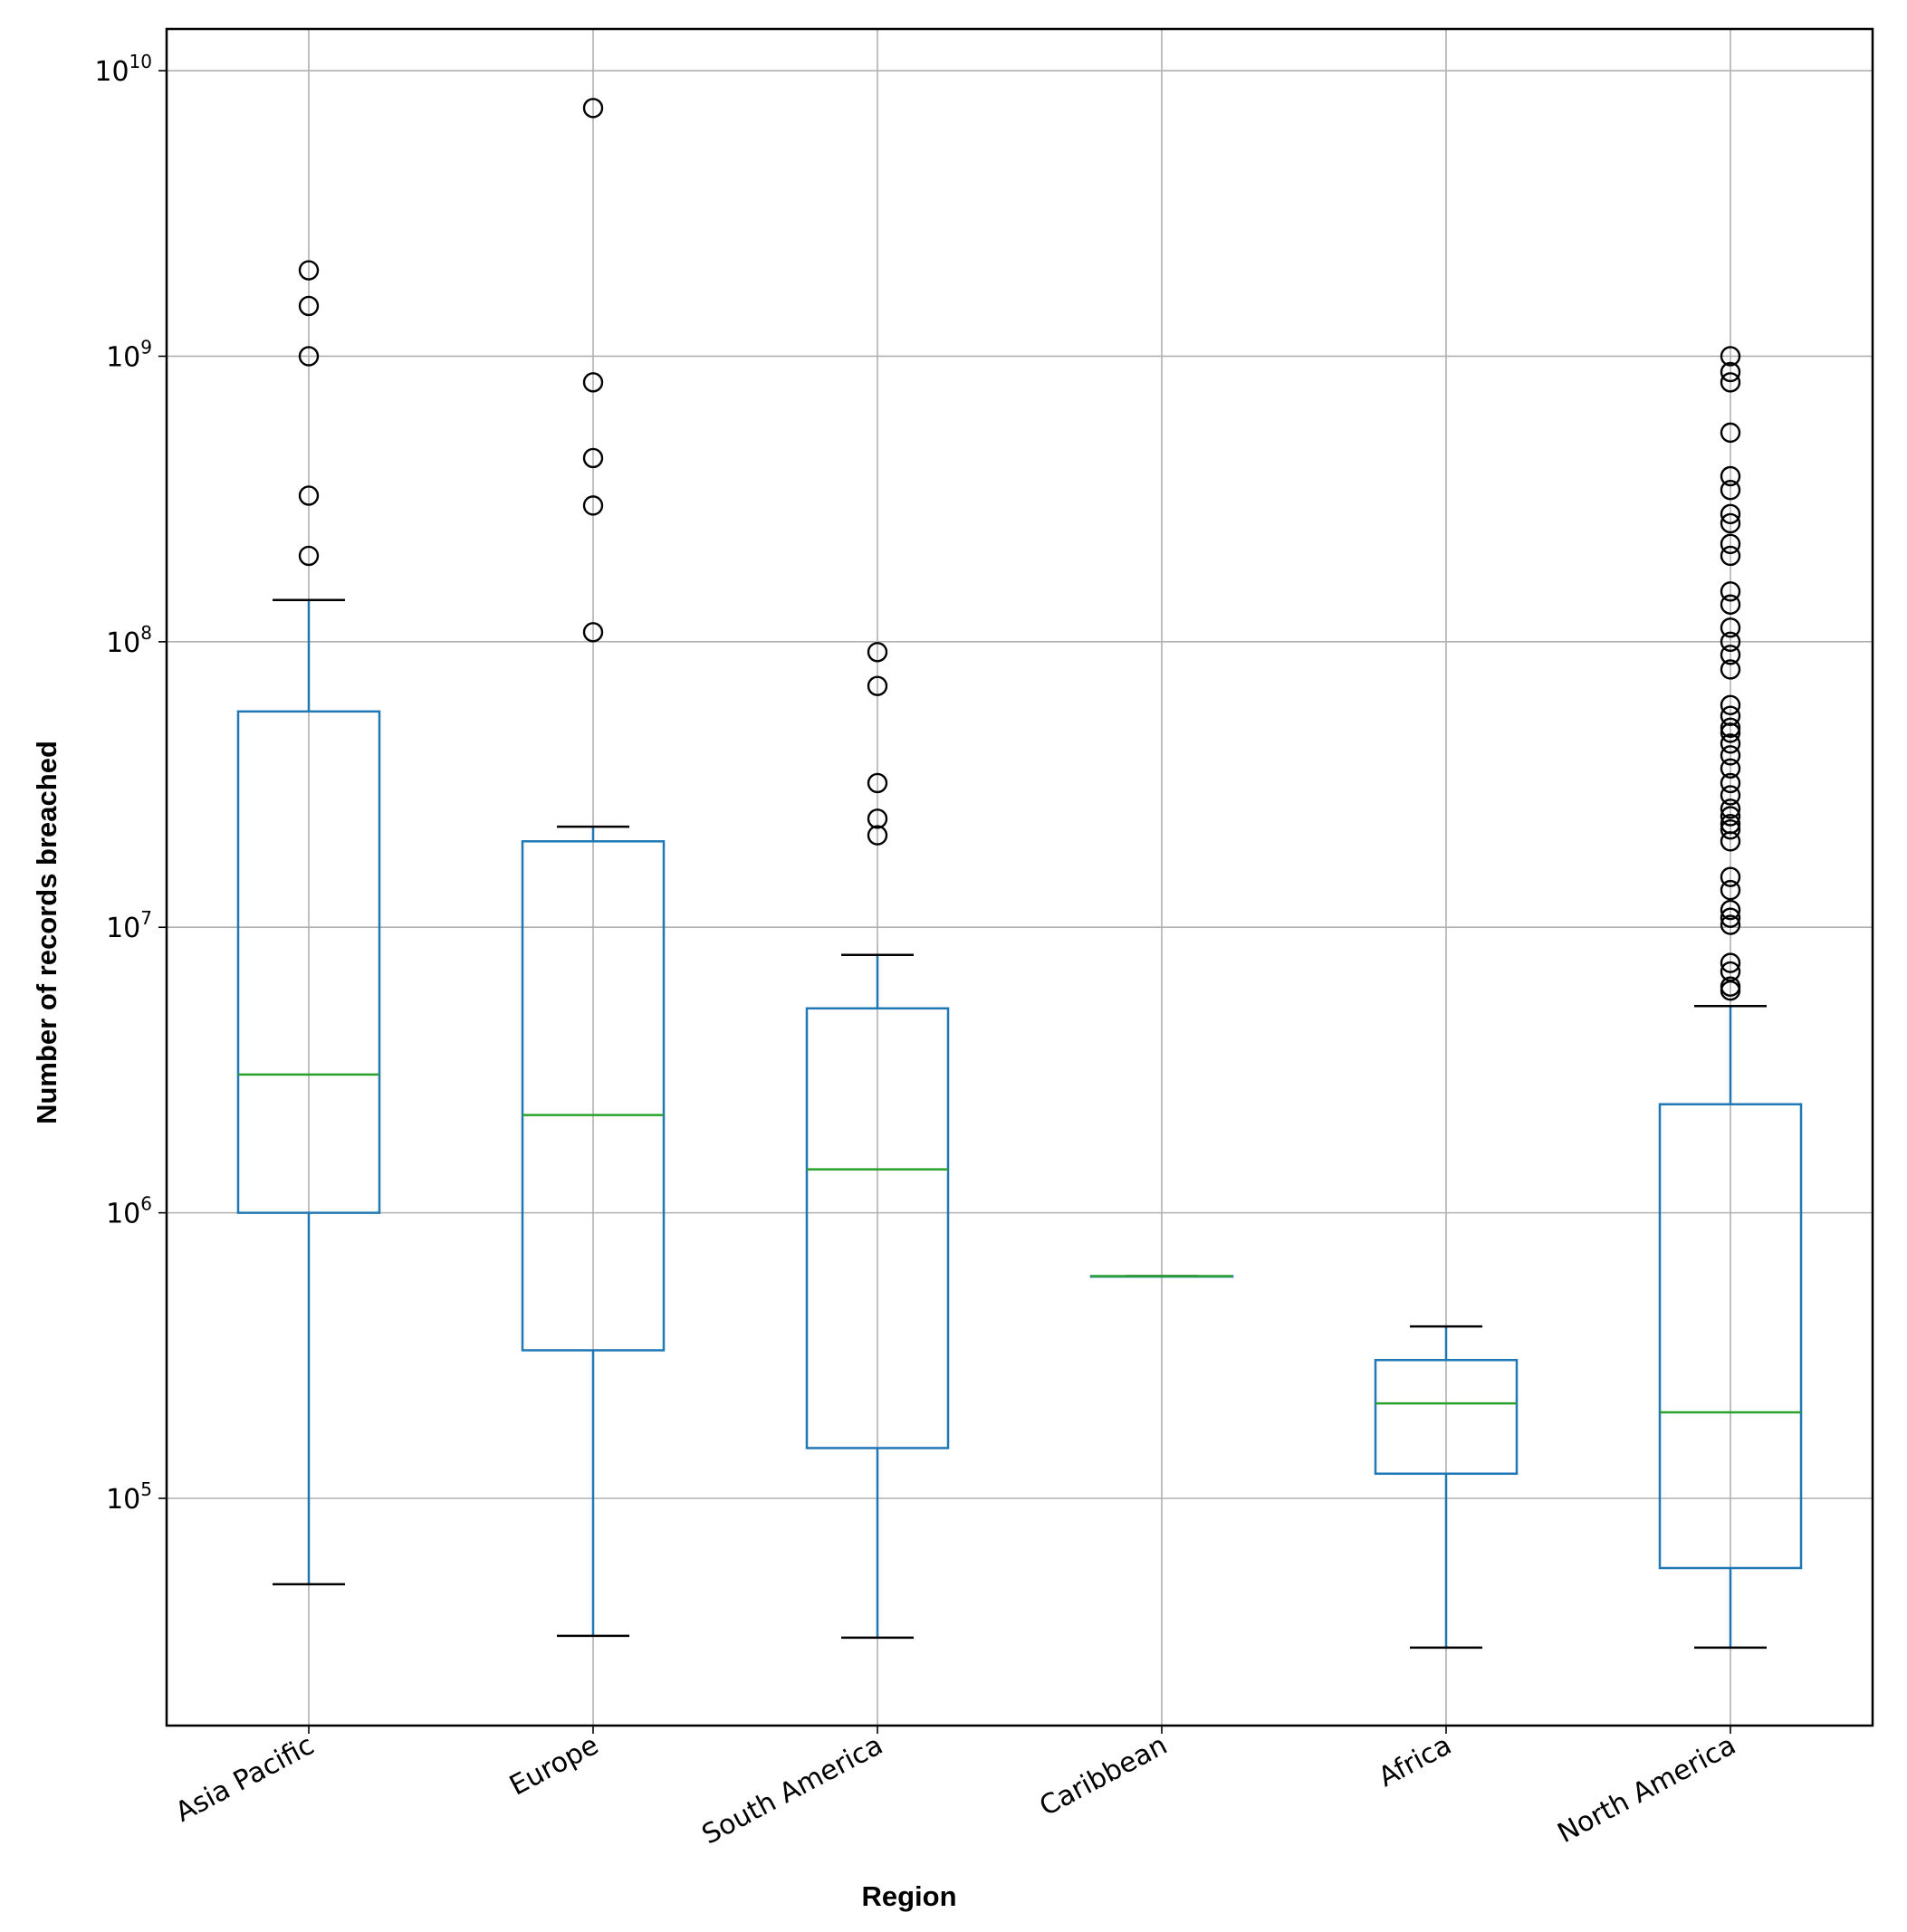 This screenshot has width=1907, height=1932. Describe the element at coordinates (245, 1779) in the screenshot. I see `x-tick-label: Asia Pacific` at that location.